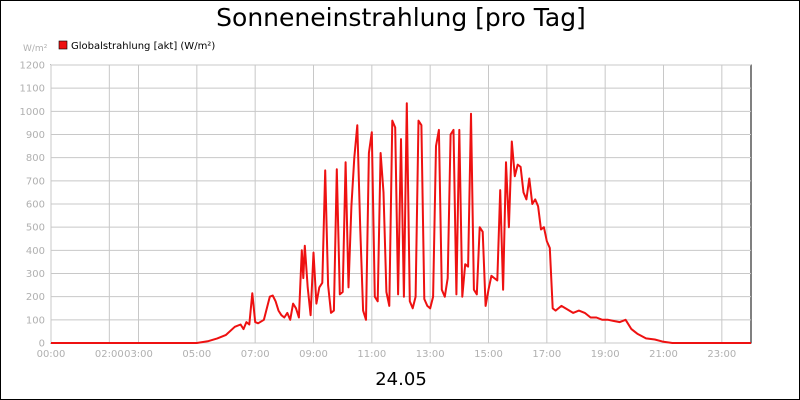 The height and width of the screenshot is (400, 800). I want to click on legend: Globalstrahlung [akt] (W/m²), so click(136, 46).